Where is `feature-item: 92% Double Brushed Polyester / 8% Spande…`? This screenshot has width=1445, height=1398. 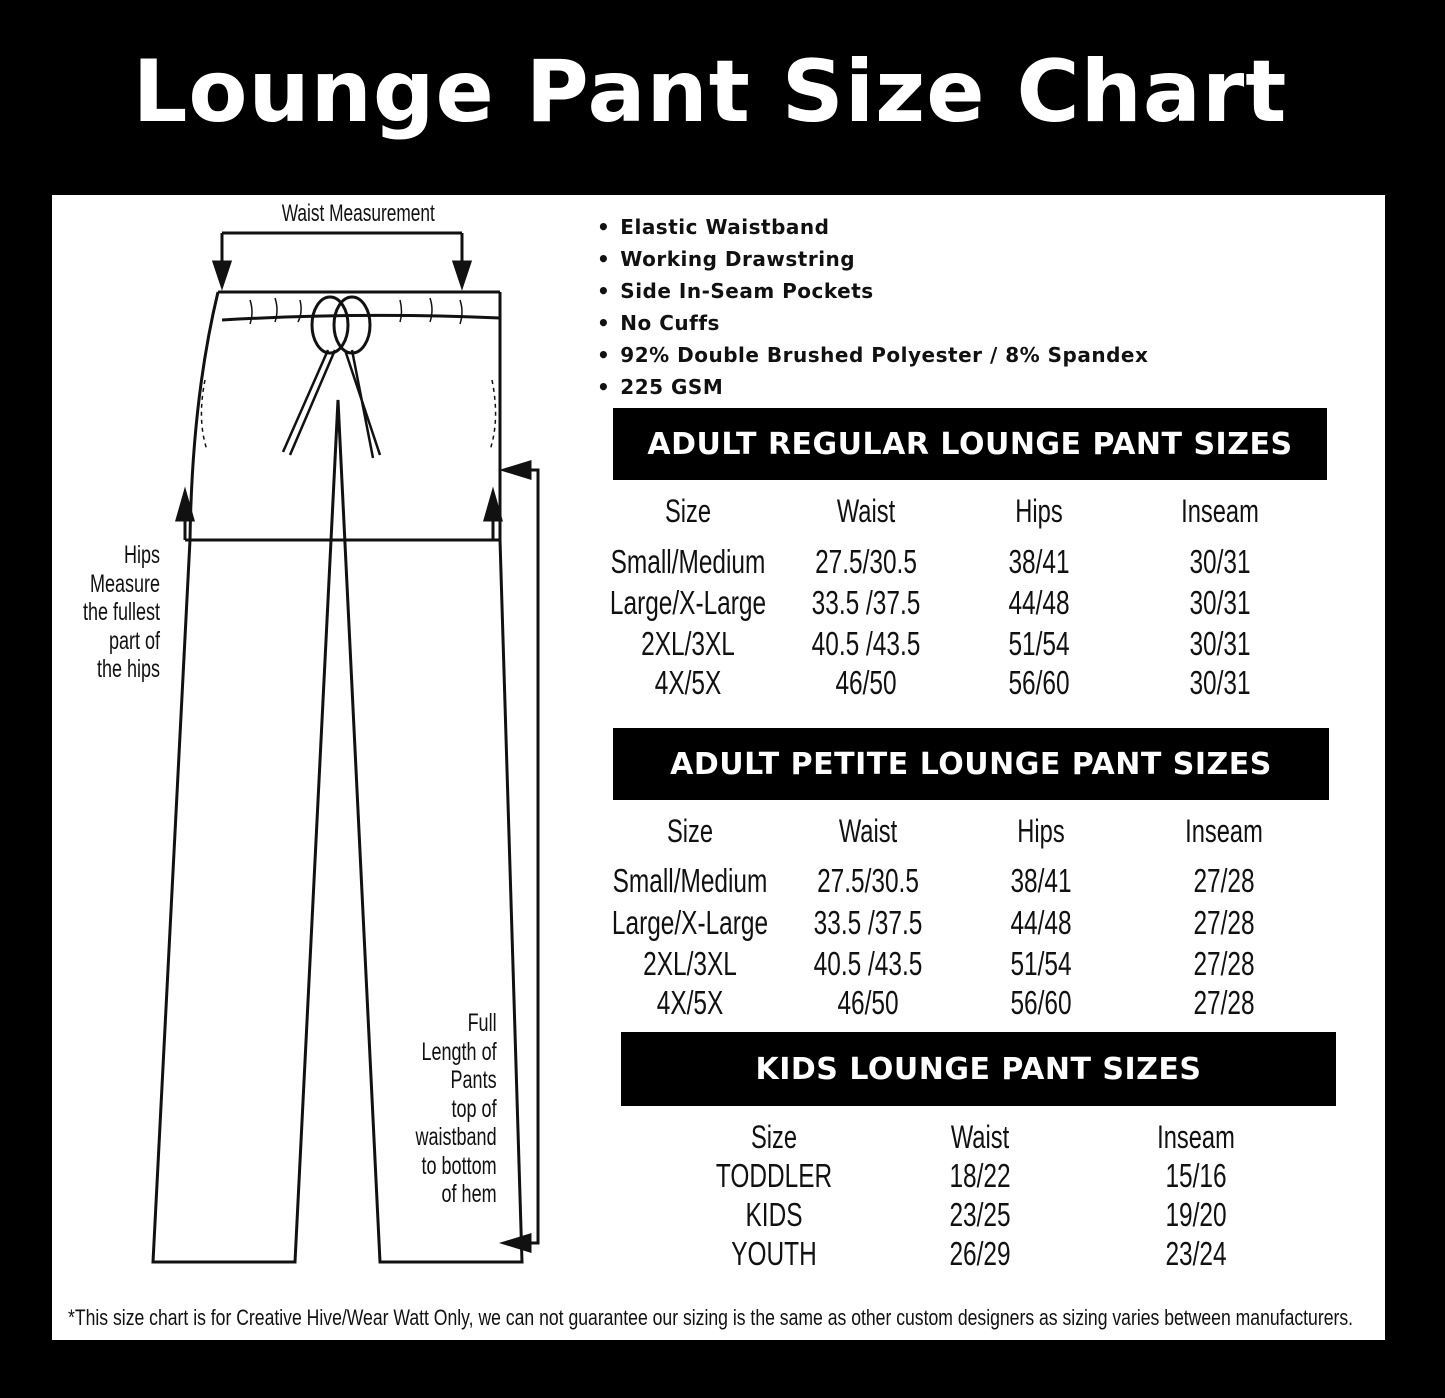 feature-item: 92% Double Brushed Polyester / 8% Spande… is located at coordinates (872, 355).